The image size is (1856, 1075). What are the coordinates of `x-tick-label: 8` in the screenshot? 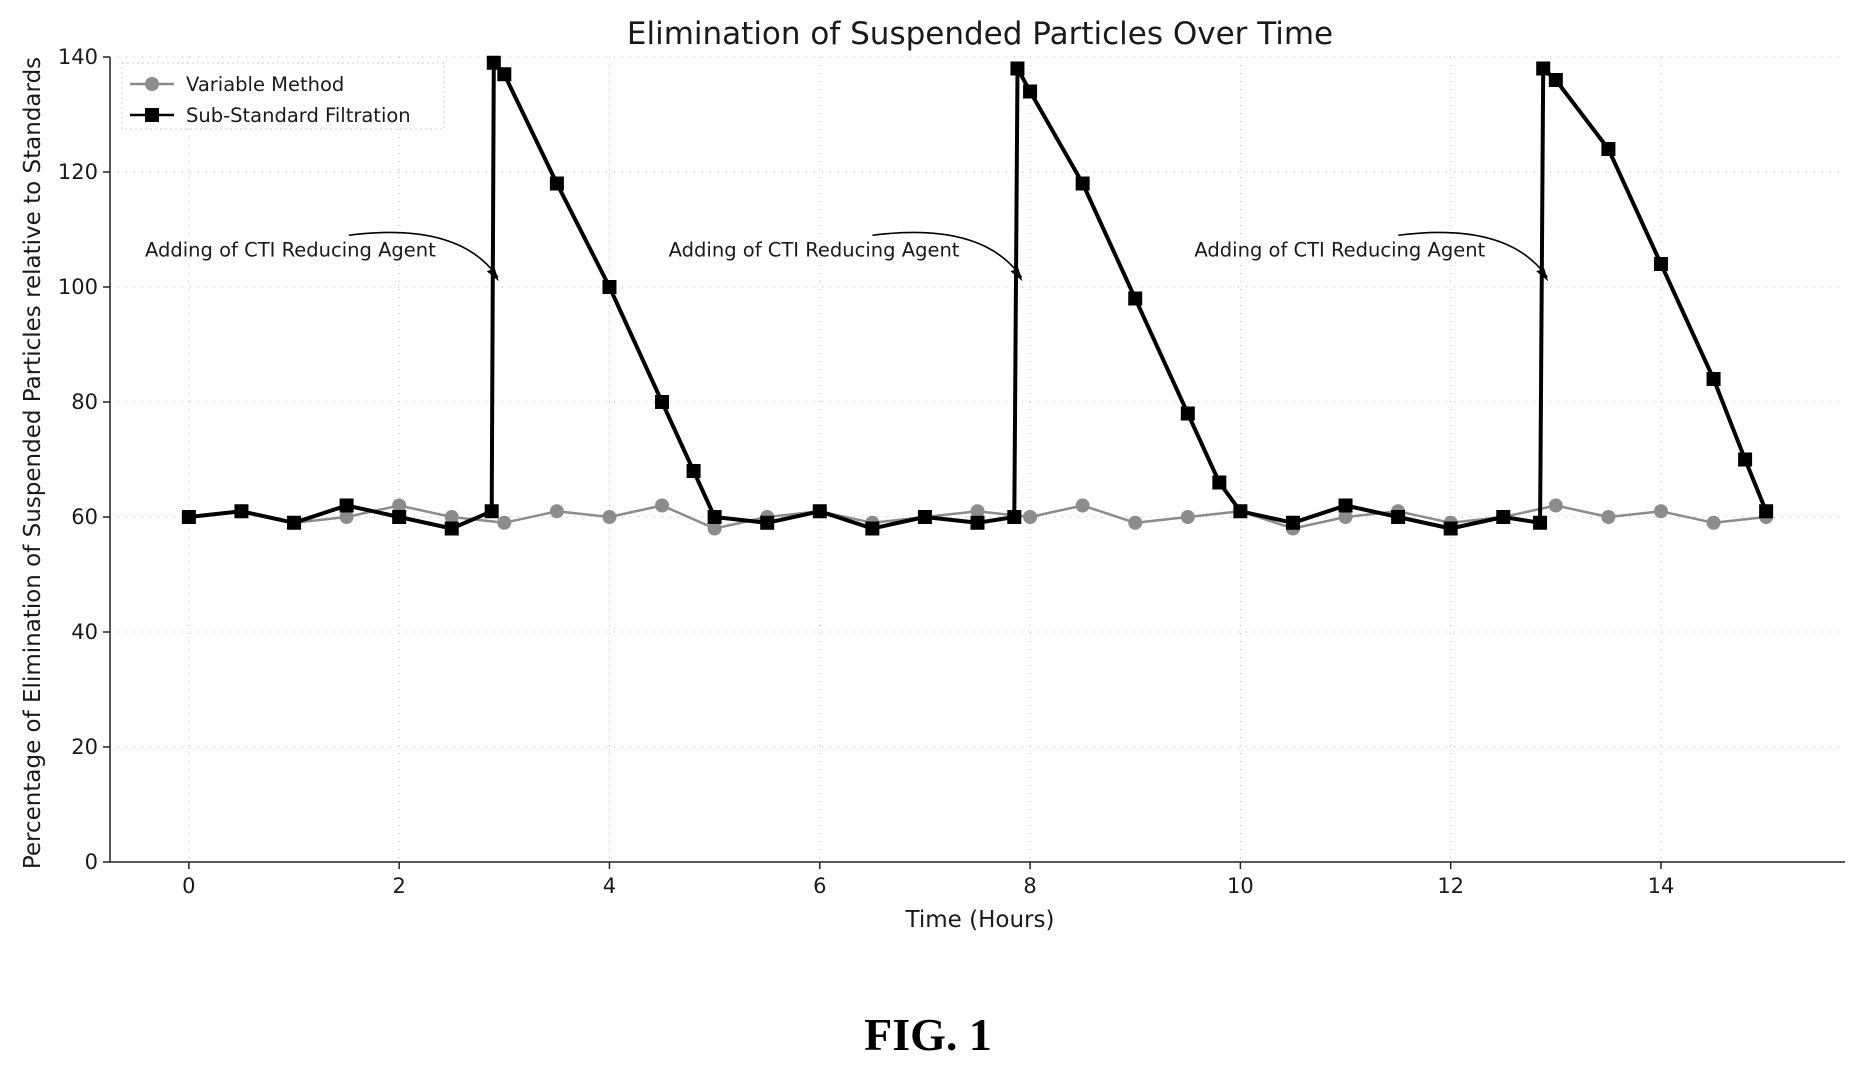 It's located at (1029, 886).